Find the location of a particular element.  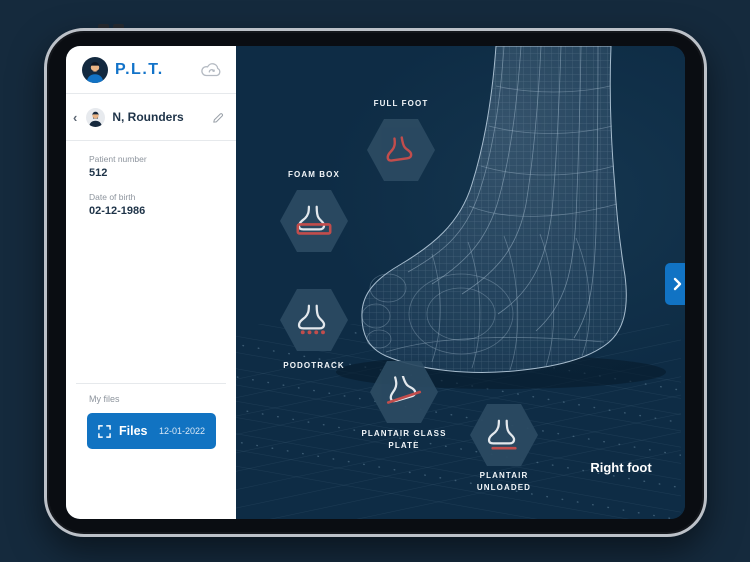

logo-row: P.L.T. is located at coordinates (151, 69).